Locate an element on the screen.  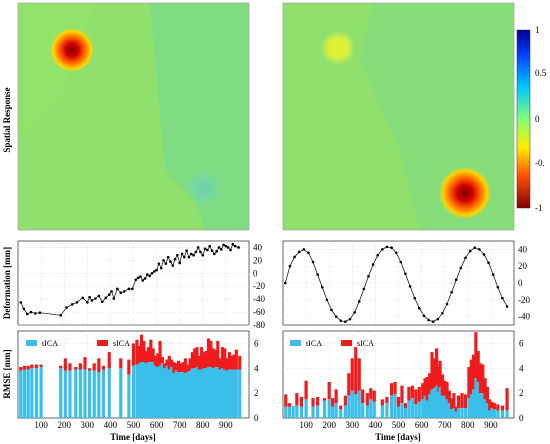
x-tick-label: 400 is located at coordinates (111, 425).